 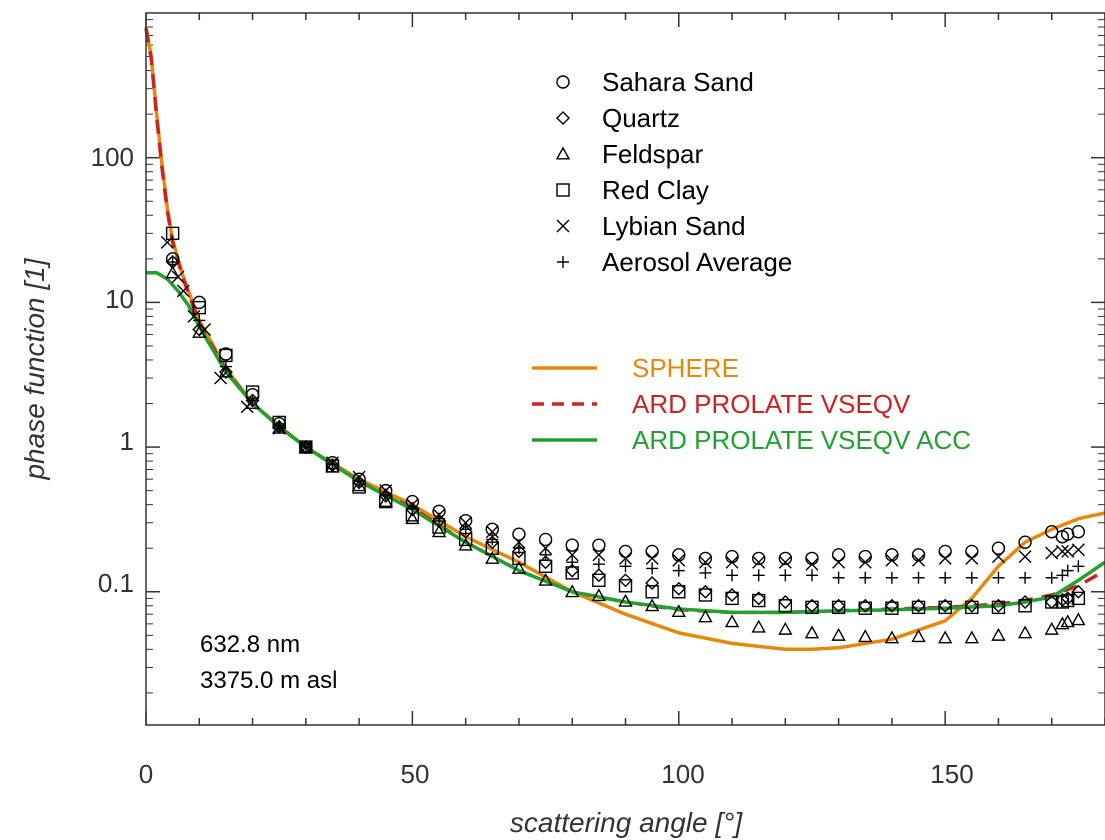 I want to click on x-tick-label: 150, so click(x=951, y=774).